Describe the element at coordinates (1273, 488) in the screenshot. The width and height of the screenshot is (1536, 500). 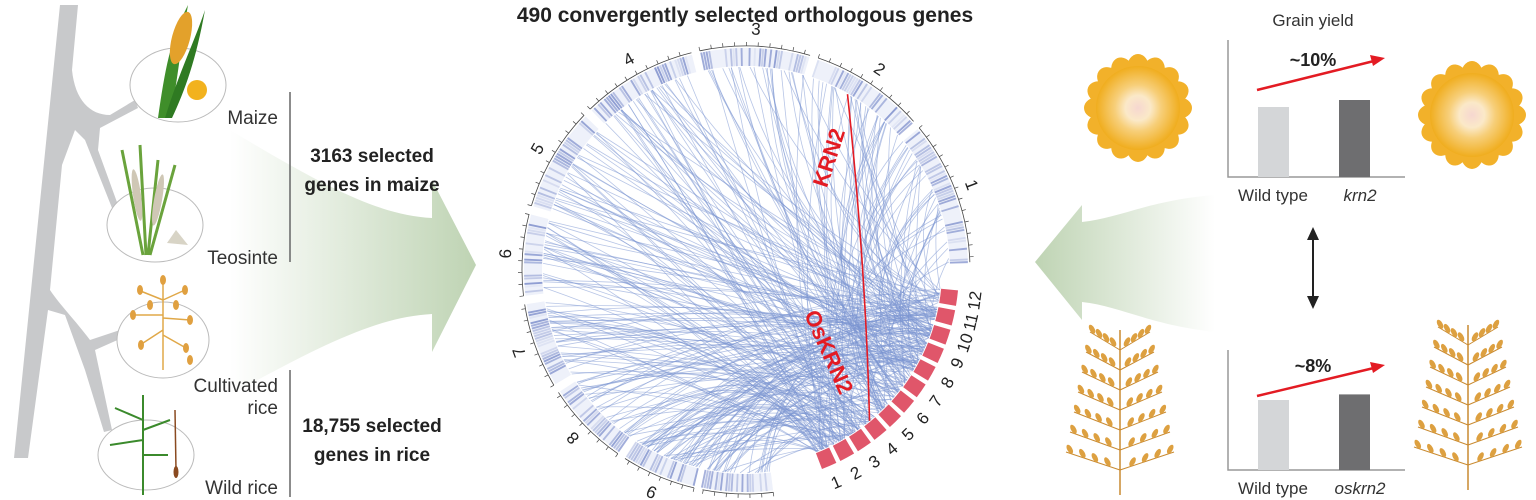
I see `category-wild-type-rice: Wild type` at that location.